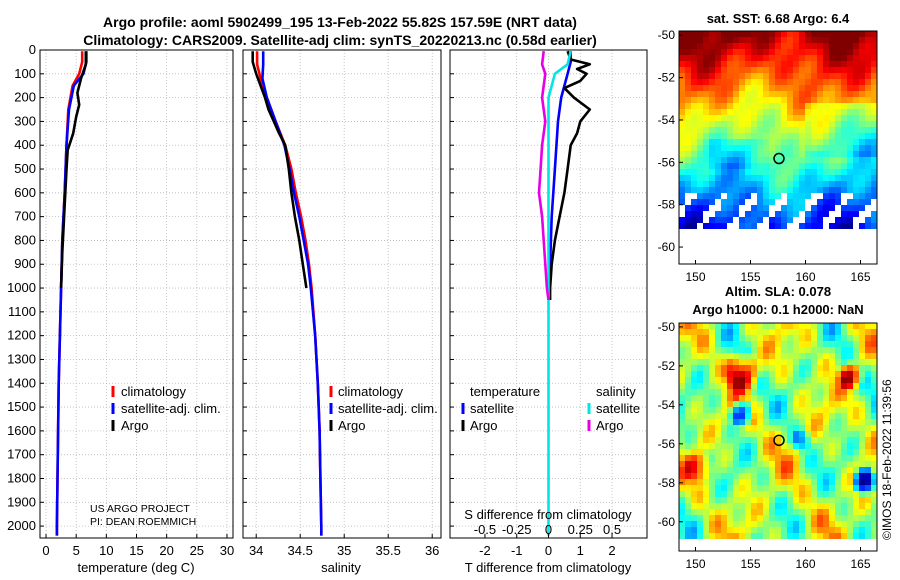 This screenshot has height=580, width=900. I want to click on salinity-legend-climatology: climatology, so click(371, 391).